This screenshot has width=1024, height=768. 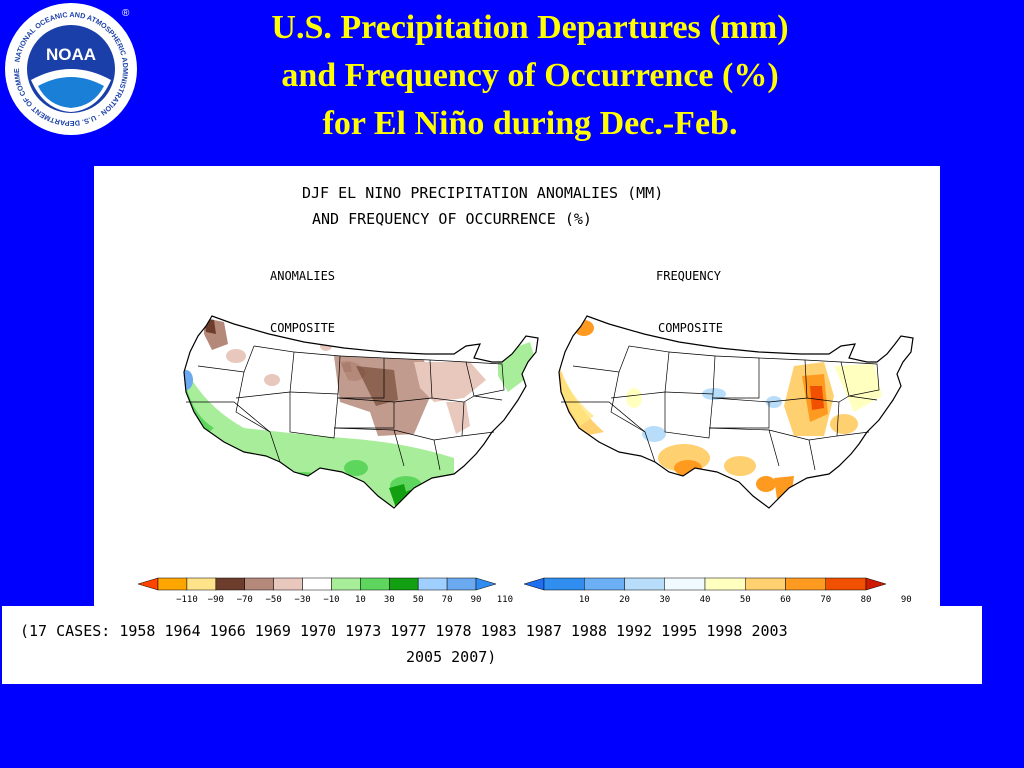 What do you see at coordinates (245, 600) in the screenshot?
I see `anomalies-colorbar-tick-label: −70` at bounding box center [245, 600].